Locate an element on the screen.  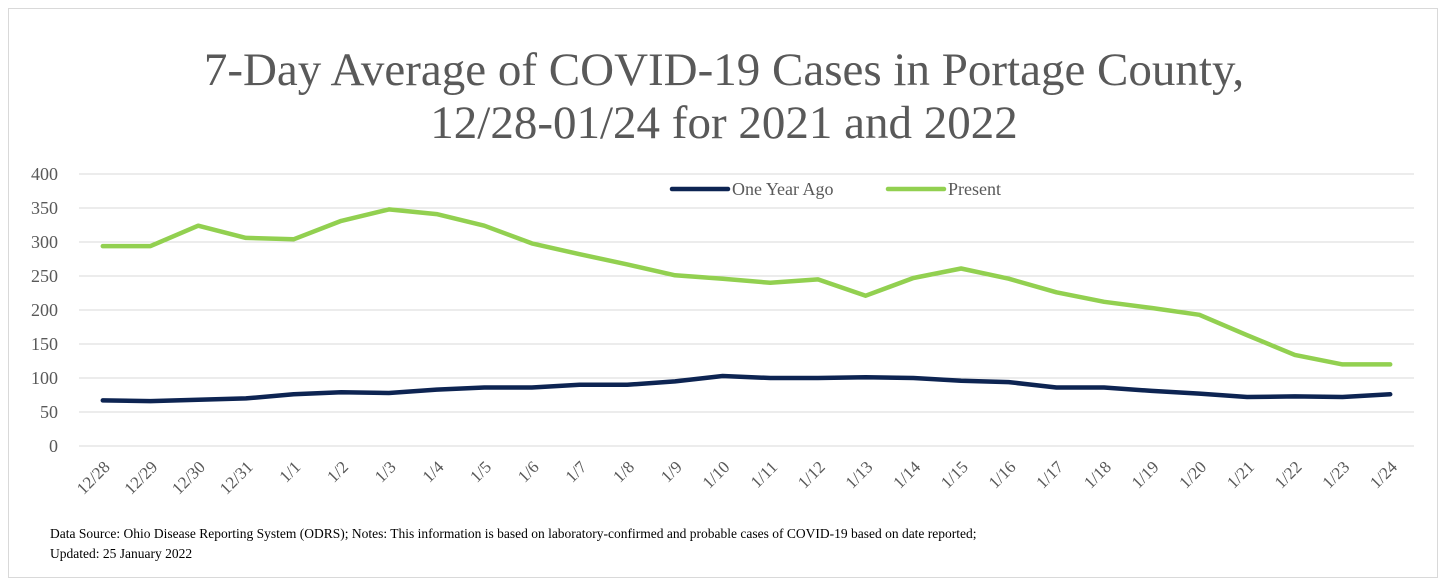
x-tick-label: 1/4 is located at coordinates (433, 471).